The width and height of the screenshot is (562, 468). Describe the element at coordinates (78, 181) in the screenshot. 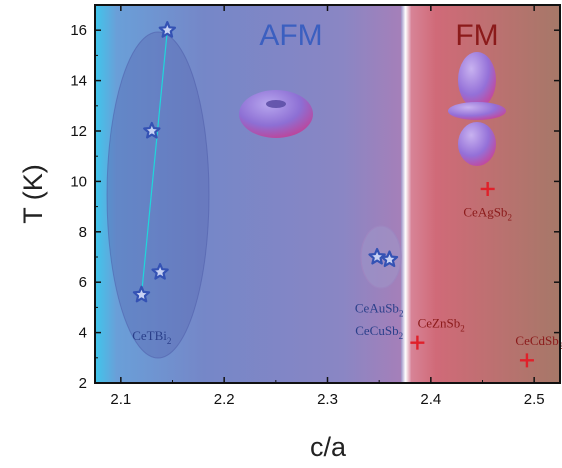

I see `y-tick-label: 10` at that location.